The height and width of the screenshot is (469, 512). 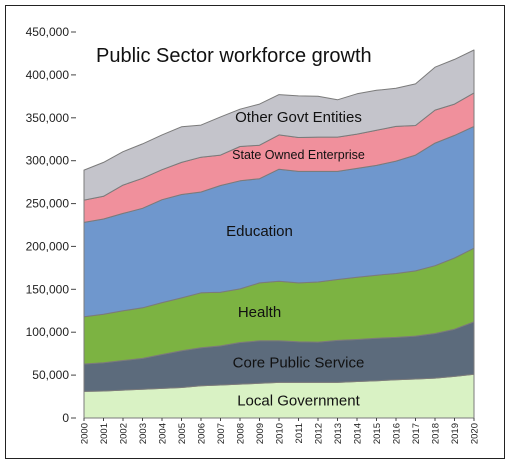 What do you see at coordinates (48, 161) in the screenshot?
I see `y-tick-label: 300,000` at bounding box center [48, 161].